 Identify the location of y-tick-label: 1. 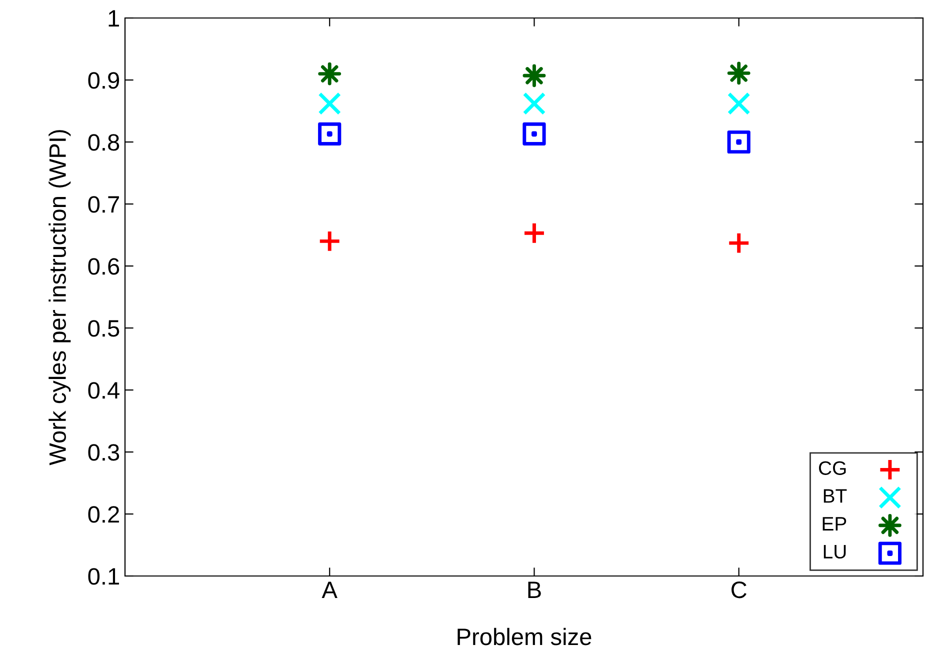
(113, 18).